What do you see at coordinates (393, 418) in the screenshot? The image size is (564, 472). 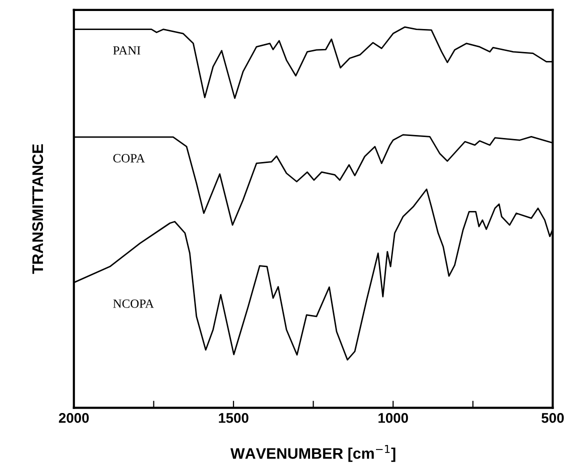 I see `x-tick-label: 1000` at bounding box center [393, 418].